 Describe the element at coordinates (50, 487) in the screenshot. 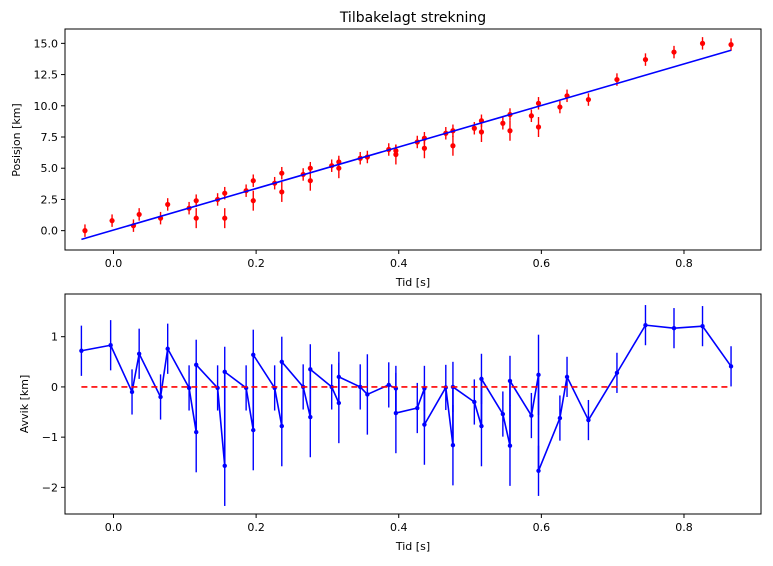

I see `y-tick-label: −2` at that location.